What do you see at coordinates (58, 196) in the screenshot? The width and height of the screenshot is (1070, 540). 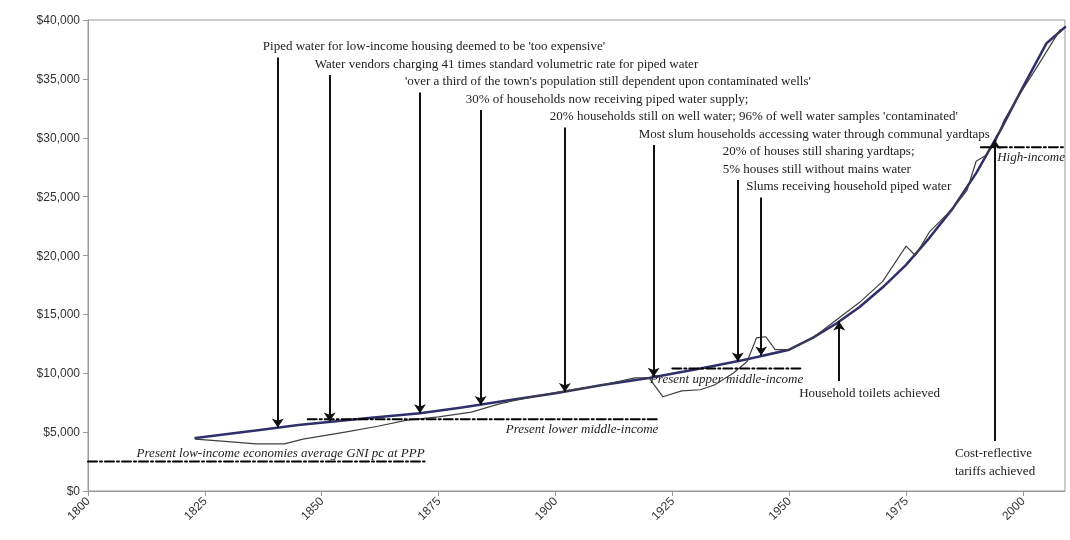 I see `y-tick-label: $25,000` at bounding box center [58, 196].